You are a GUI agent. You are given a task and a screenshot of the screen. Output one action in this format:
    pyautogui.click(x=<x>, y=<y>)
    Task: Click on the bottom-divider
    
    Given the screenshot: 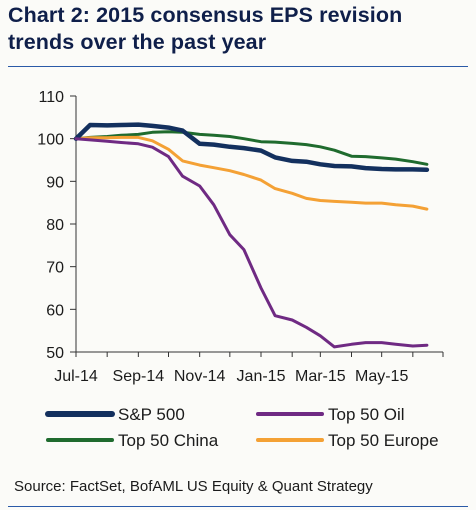 What is the action you would take?
    pyautogui.click(x=238, y=506)
    